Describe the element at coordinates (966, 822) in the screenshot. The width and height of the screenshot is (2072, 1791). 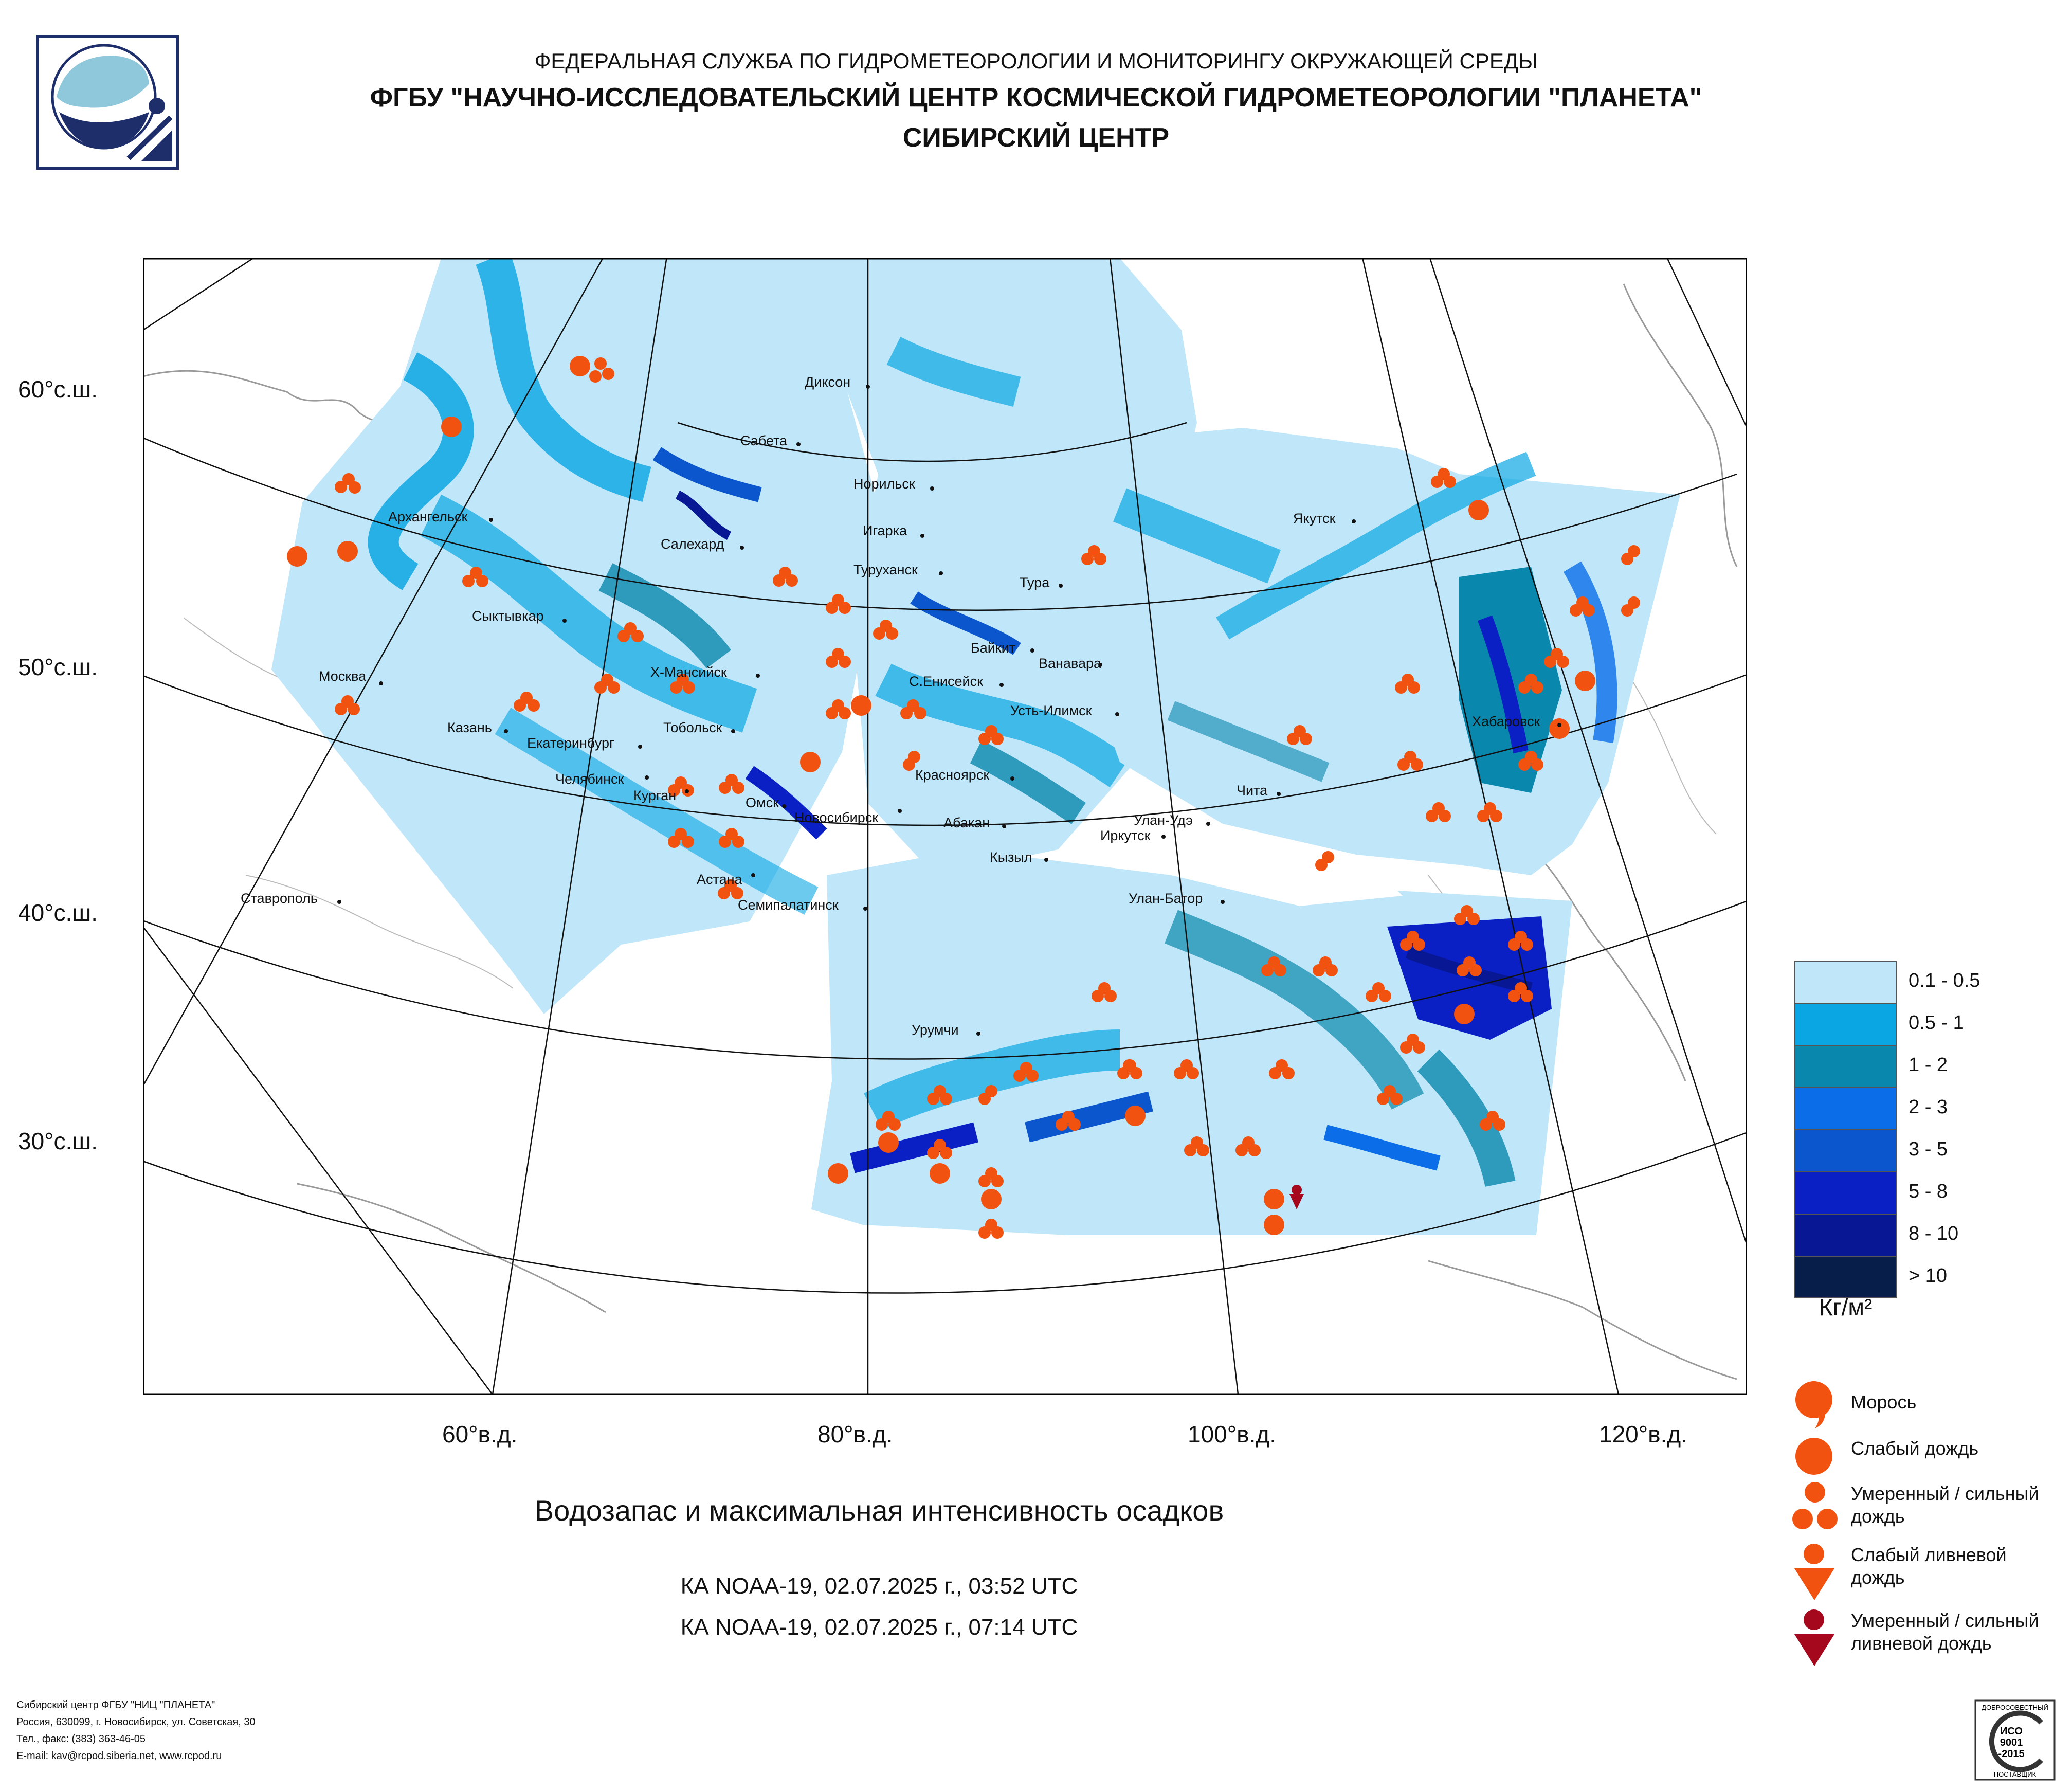
I see `city-label: Абакан` at that location.